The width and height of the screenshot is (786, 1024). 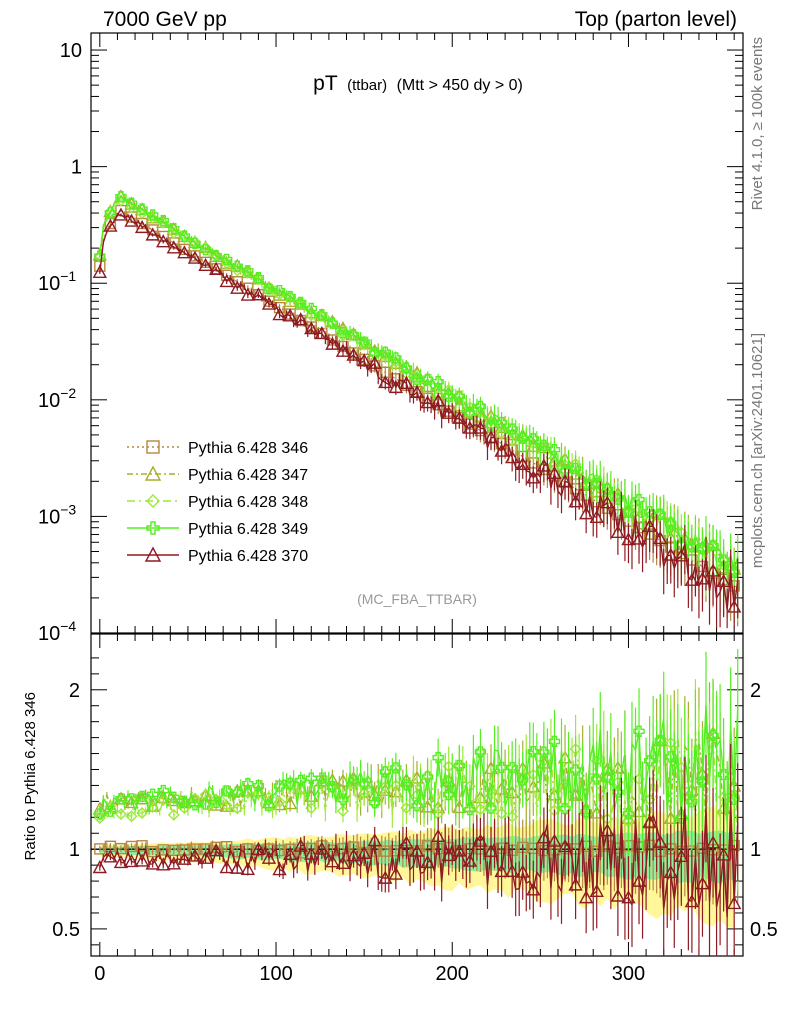 What do you see at coordinates (755, 691) in the screenshot?
I see `ratio-y-tick-label-right: 2` at bounding box center [755, 691].